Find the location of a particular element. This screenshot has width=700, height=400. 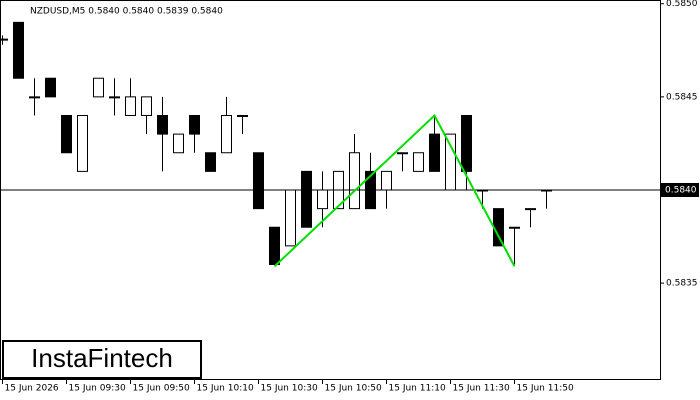

x-tick-label: 15 Jun 10:10 is located at coordinates (225, 389).